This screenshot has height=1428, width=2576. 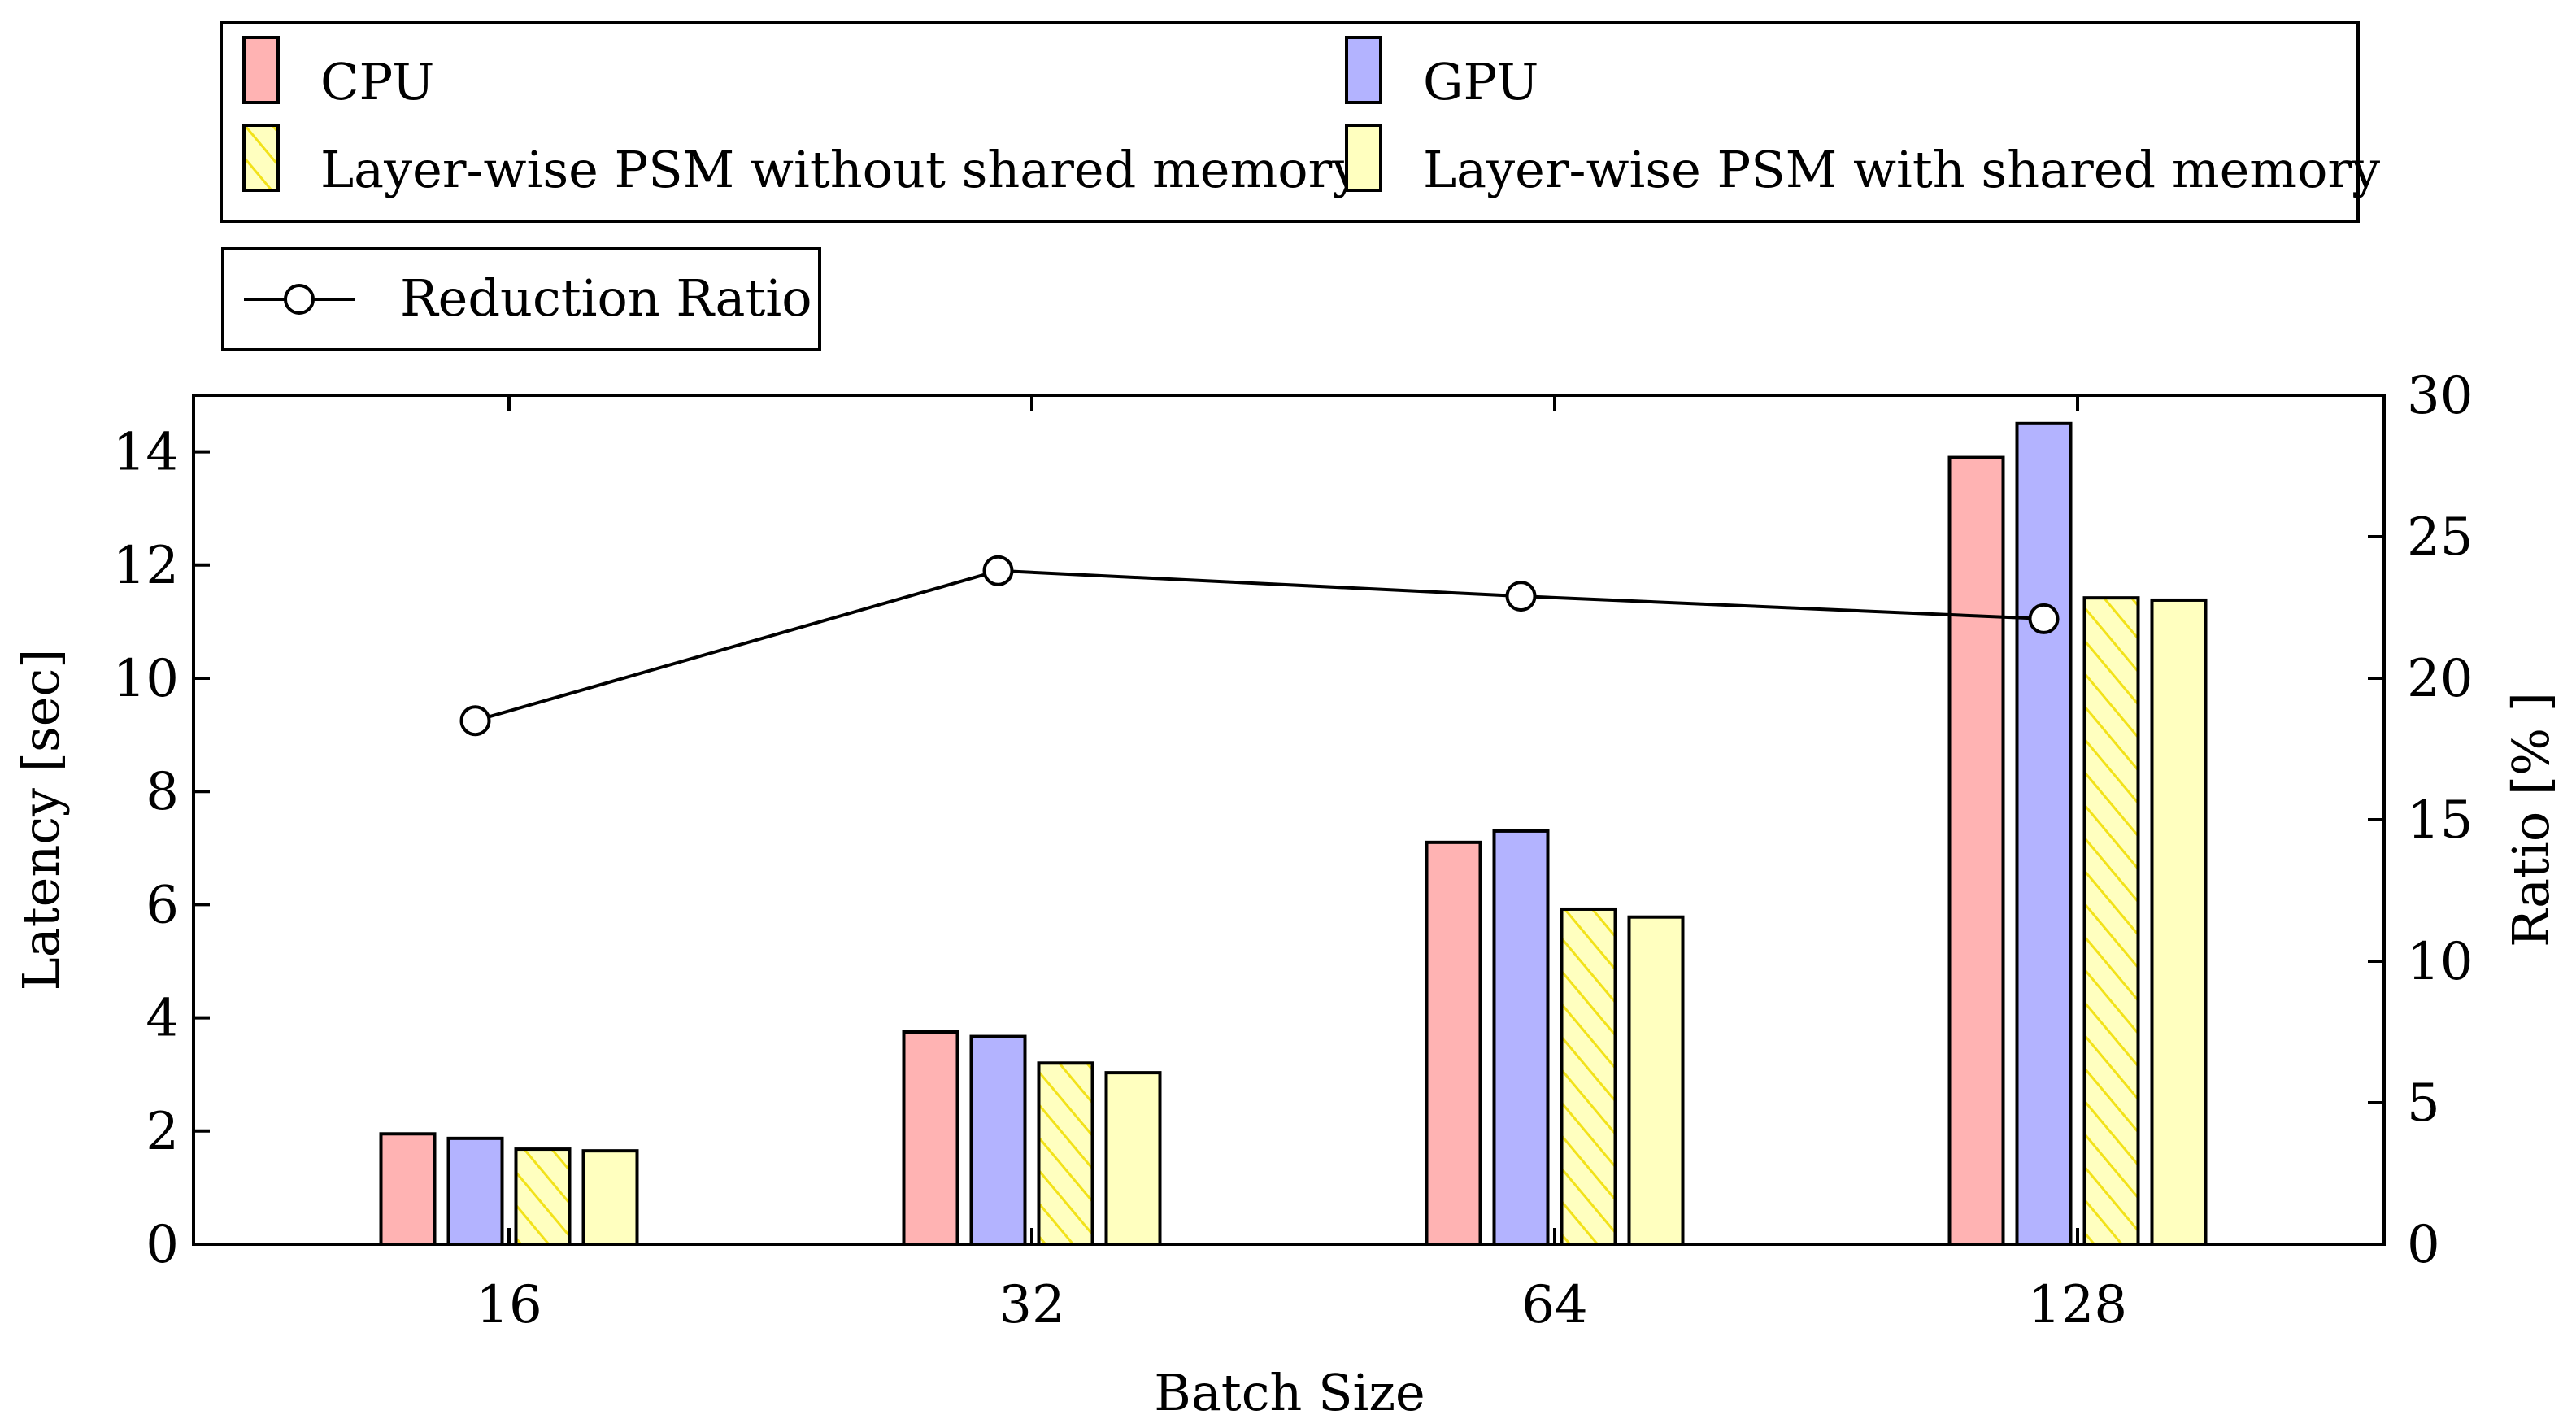 I want to click on legend-swatch-psm-with-shared, so click(x=1363, y=158).